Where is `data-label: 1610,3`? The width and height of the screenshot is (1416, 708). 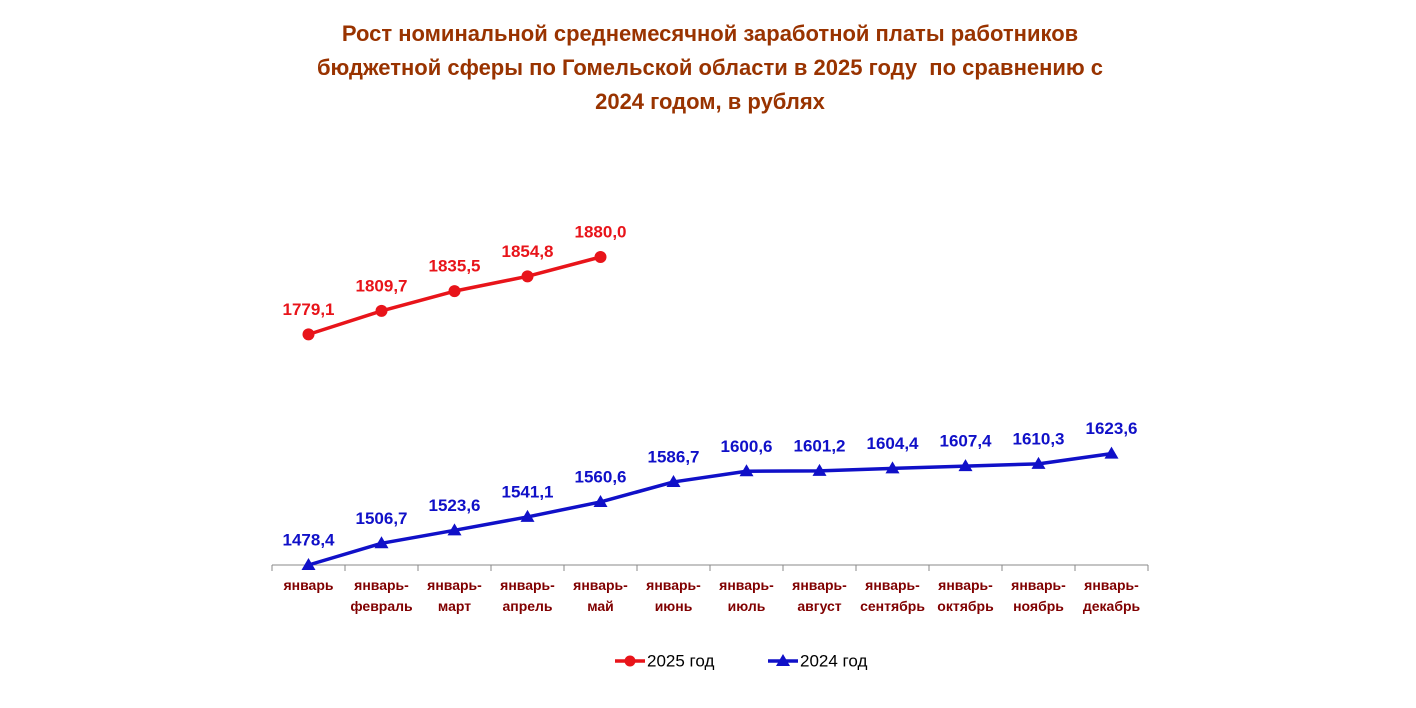
data-label: 1610,3 is located at coordinates (1039, 438).